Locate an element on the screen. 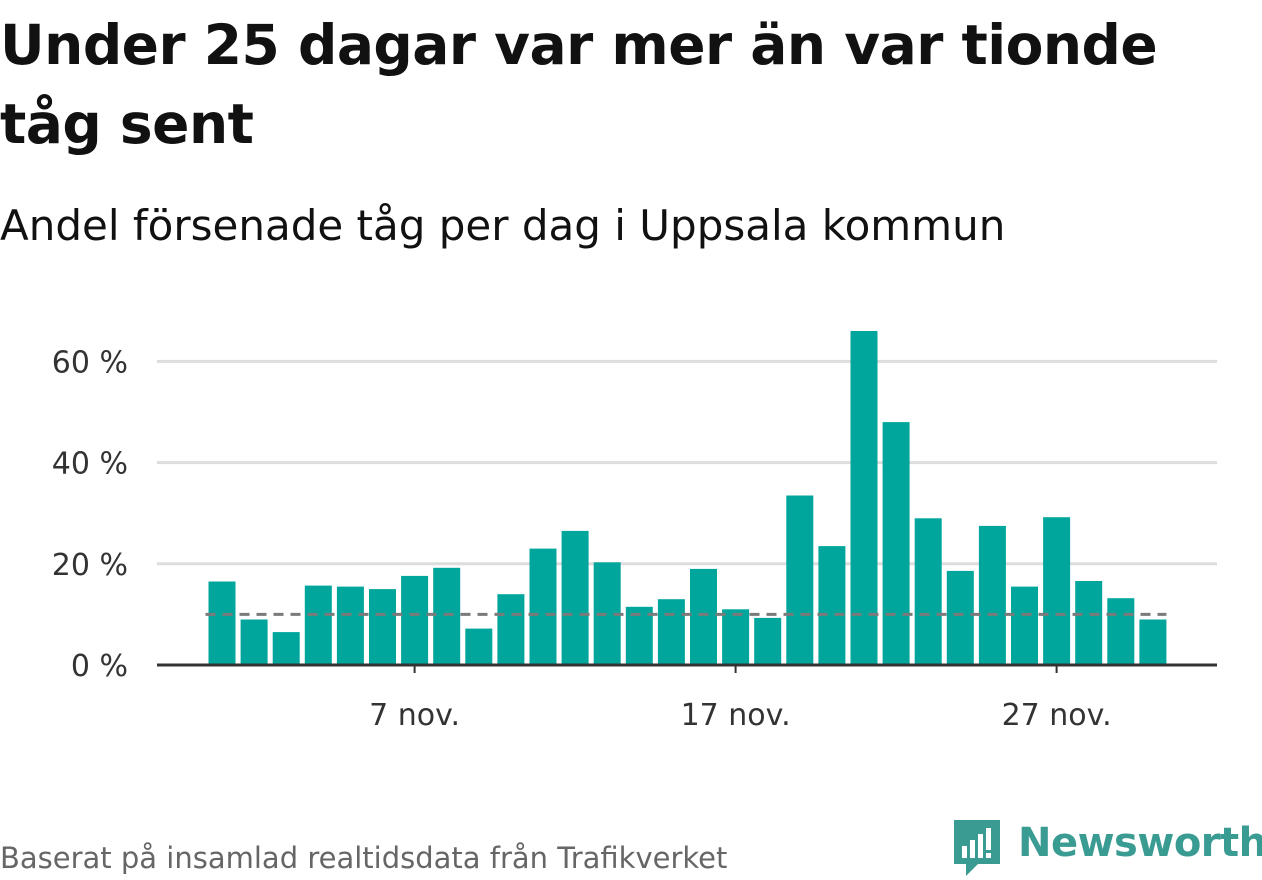 Image resolution: width=1262 pixels, height=880 pixels. x-axis is located at coordinates (687, 668).